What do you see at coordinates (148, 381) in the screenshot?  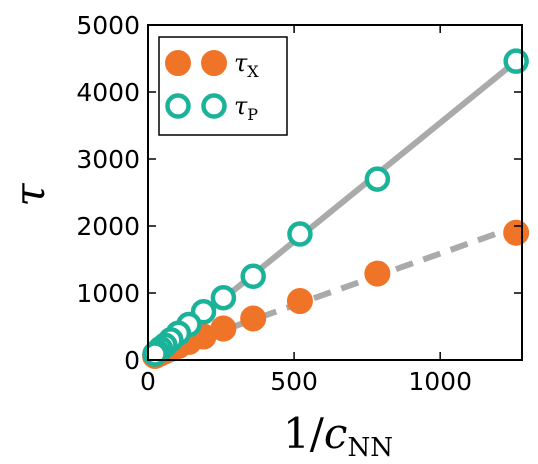 I see `x-tick-label-0: 0` at bounding box center [148, 381].